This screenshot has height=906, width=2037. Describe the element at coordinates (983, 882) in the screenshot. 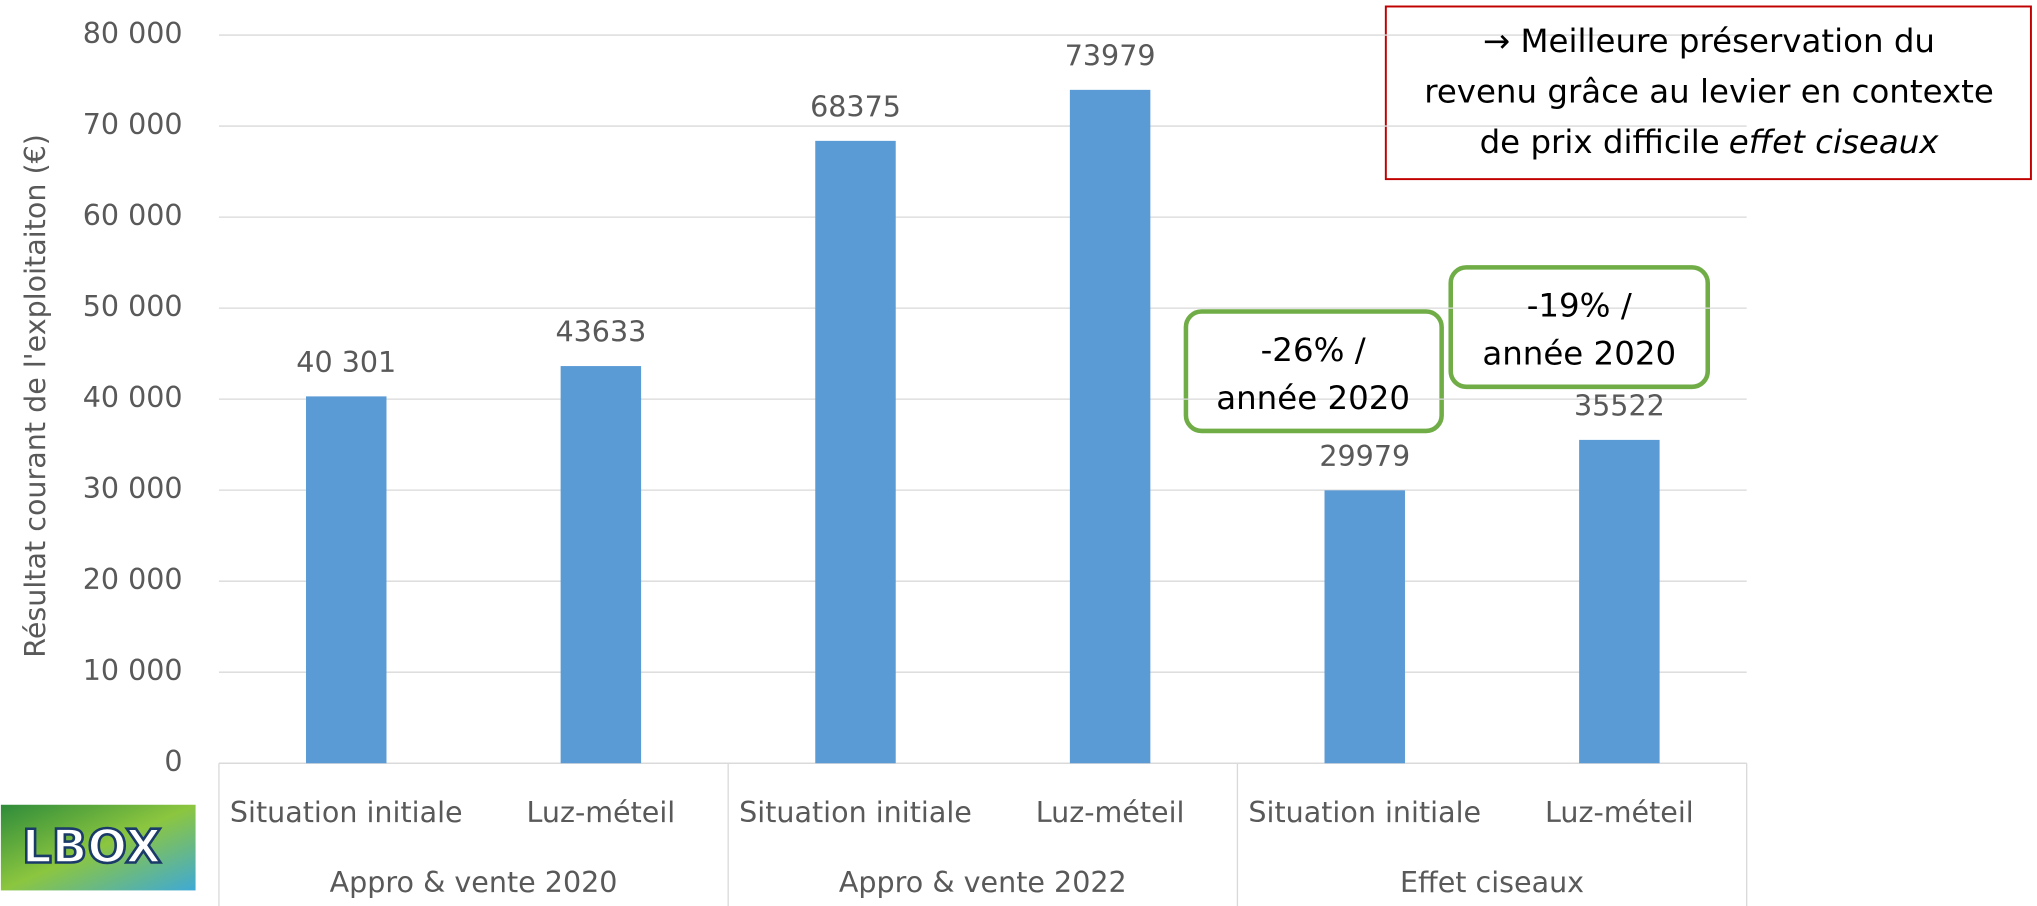

I see `group-label: Appro & vente 2022` at that location.